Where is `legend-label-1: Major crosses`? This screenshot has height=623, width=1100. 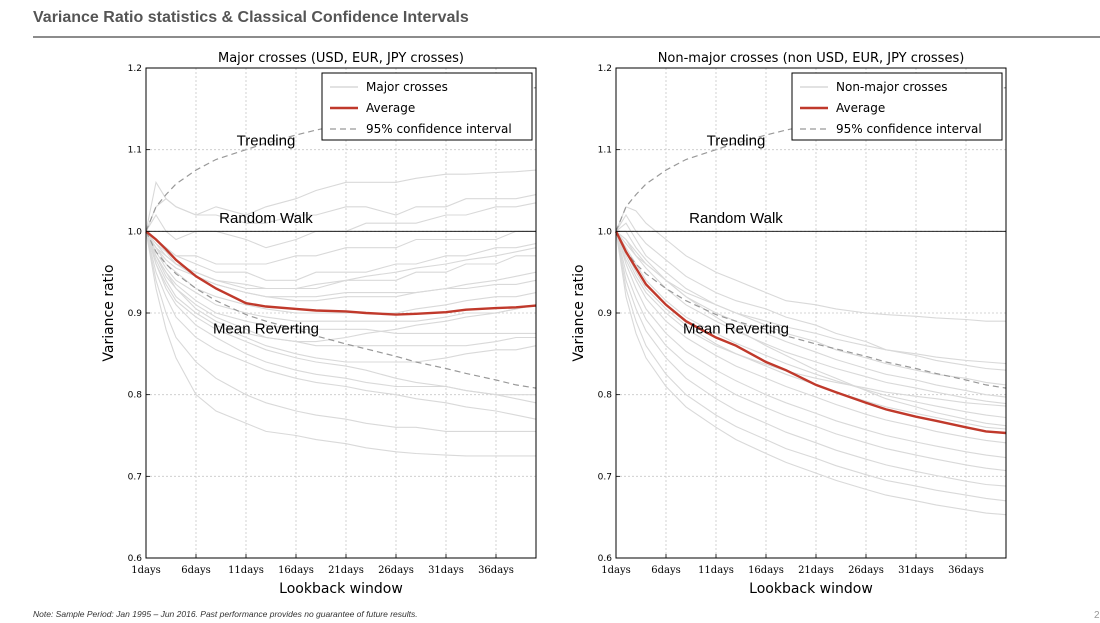
legend-label-1: Major crosses is located at coordinates (407, 87).